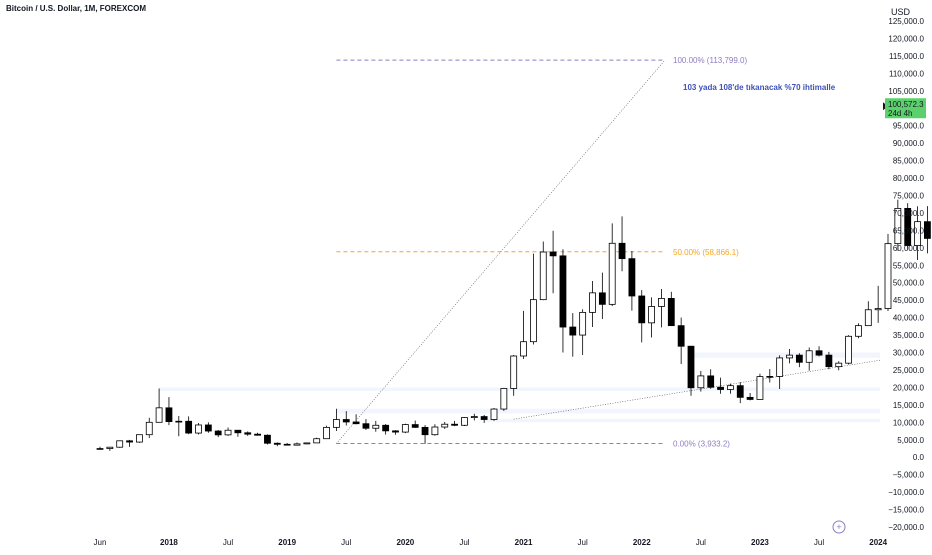  Describe the element at coordinates (906, 91) in the screenshot. I see `y-tick-label: 105,000.0` at that location.